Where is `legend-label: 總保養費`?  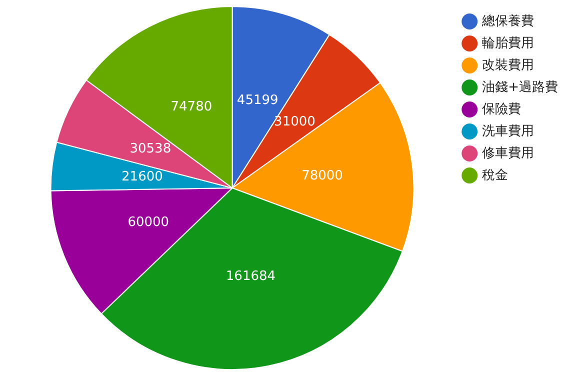
legend-label: 總保養費 is located at coordinates (507, 21).